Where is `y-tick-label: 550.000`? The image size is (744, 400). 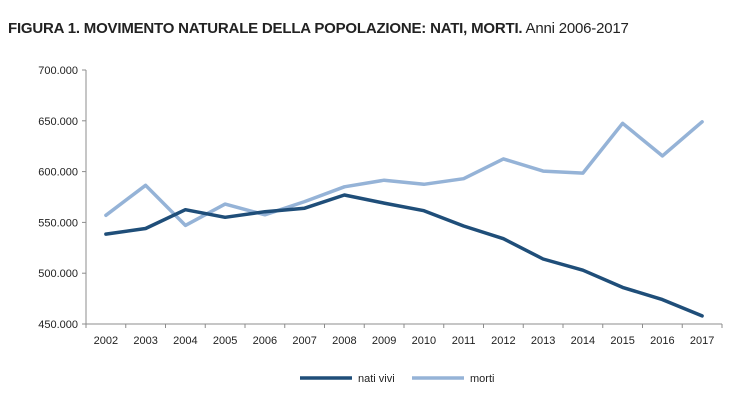 y-tick-label: 550.000 is located at coordinates (58, 223).